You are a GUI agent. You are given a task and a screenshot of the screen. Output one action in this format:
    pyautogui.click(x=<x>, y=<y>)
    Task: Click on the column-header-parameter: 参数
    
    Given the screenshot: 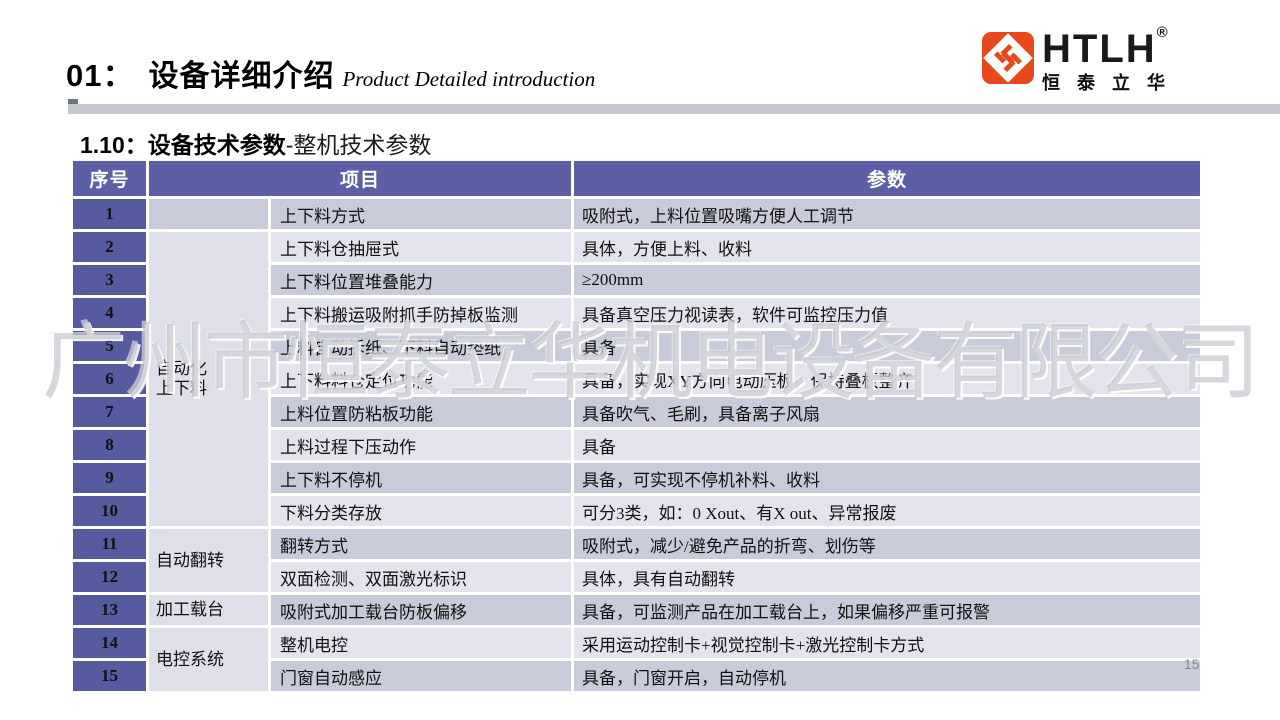 What is the action you would take?
    pyautogui.click(x=887, y=178)
    